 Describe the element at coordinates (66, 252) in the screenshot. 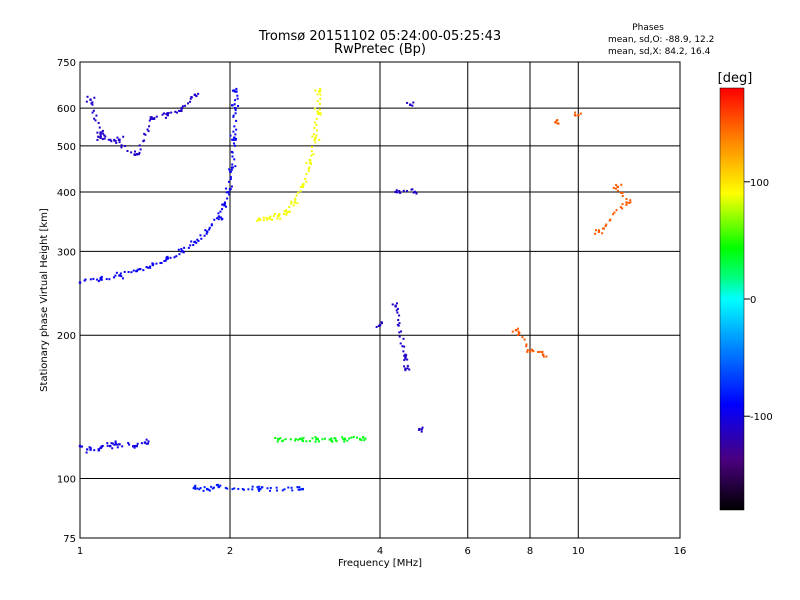

I see `y-tick-label: 300` at that location.